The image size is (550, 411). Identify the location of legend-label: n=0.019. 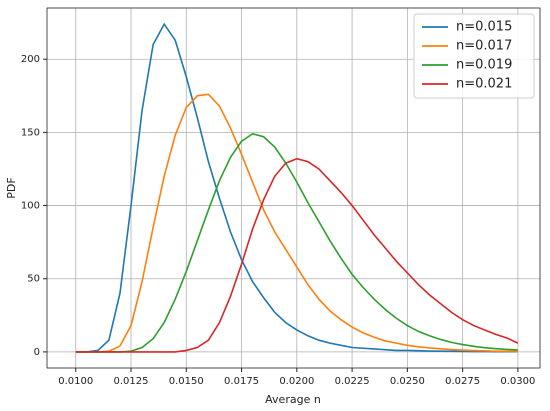
(484, 65).